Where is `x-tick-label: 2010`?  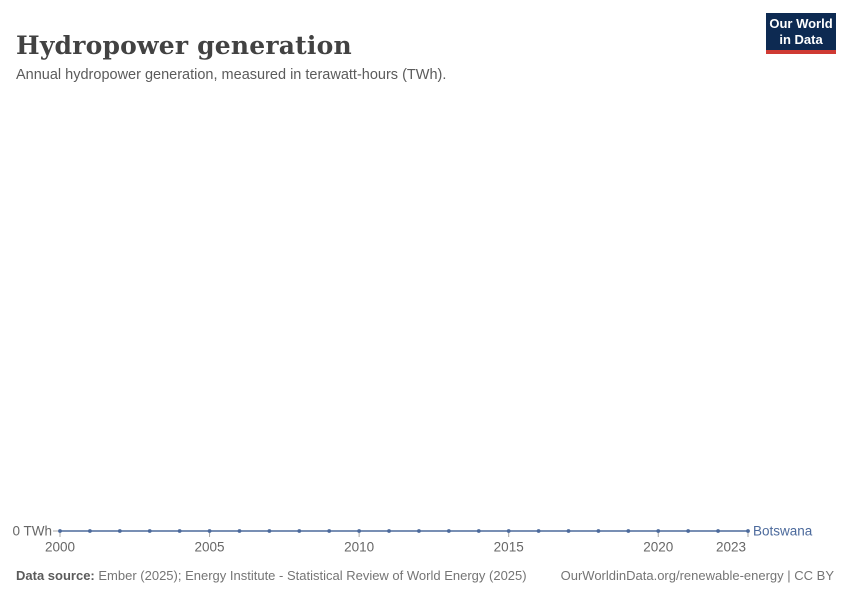
x-tick-label: 2010 is located at coordinates (359, 547).